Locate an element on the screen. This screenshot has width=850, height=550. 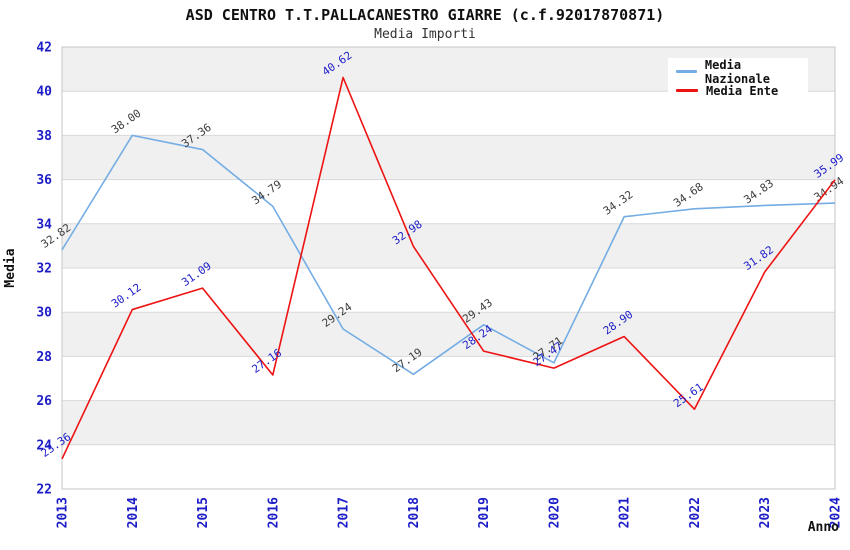
x-tick-label: 2020 is located at coordinates (554, 512).